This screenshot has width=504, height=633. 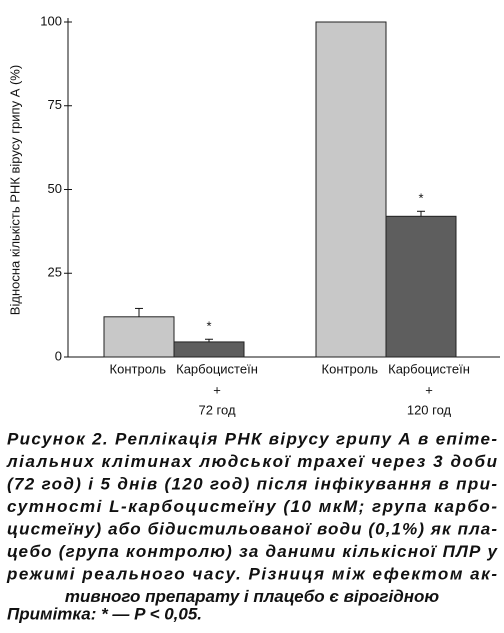 I want to click on y-tick-label: 25, so click(x=55, y=272).